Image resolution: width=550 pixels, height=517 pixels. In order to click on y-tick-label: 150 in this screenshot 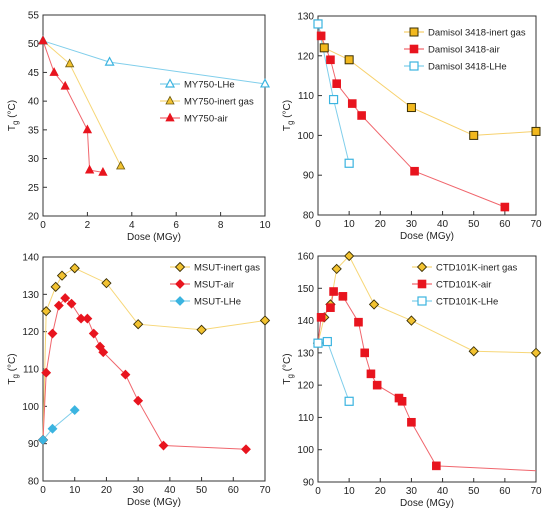, I will do `click(305, 289)`.